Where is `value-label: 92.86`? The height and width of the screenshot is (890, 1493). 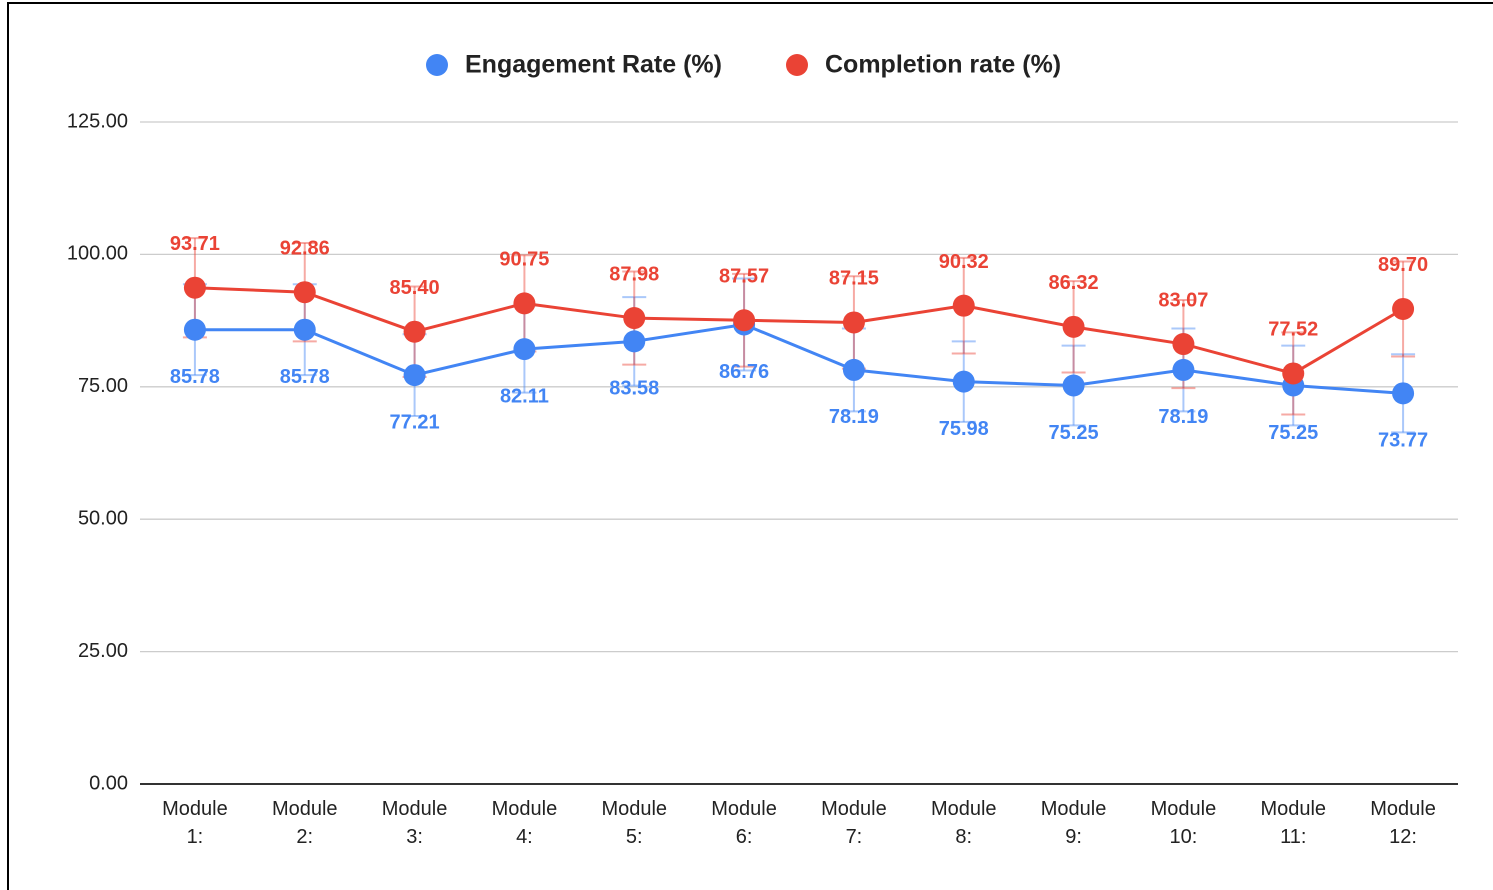 value-label: 92.86 is located at coordinates (305, 248).